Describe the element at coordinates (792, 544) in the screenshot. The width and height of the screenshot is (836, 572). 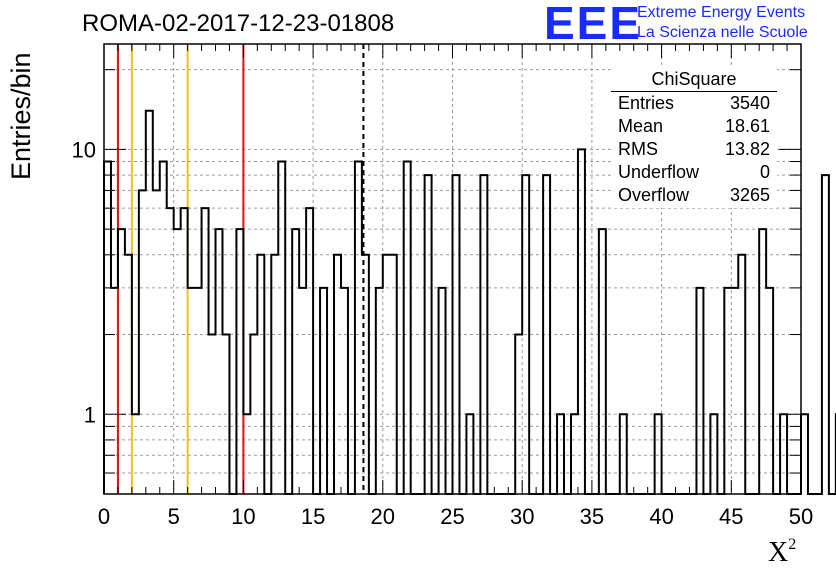
I see `x-axis-label-superscript: 2` at that location.